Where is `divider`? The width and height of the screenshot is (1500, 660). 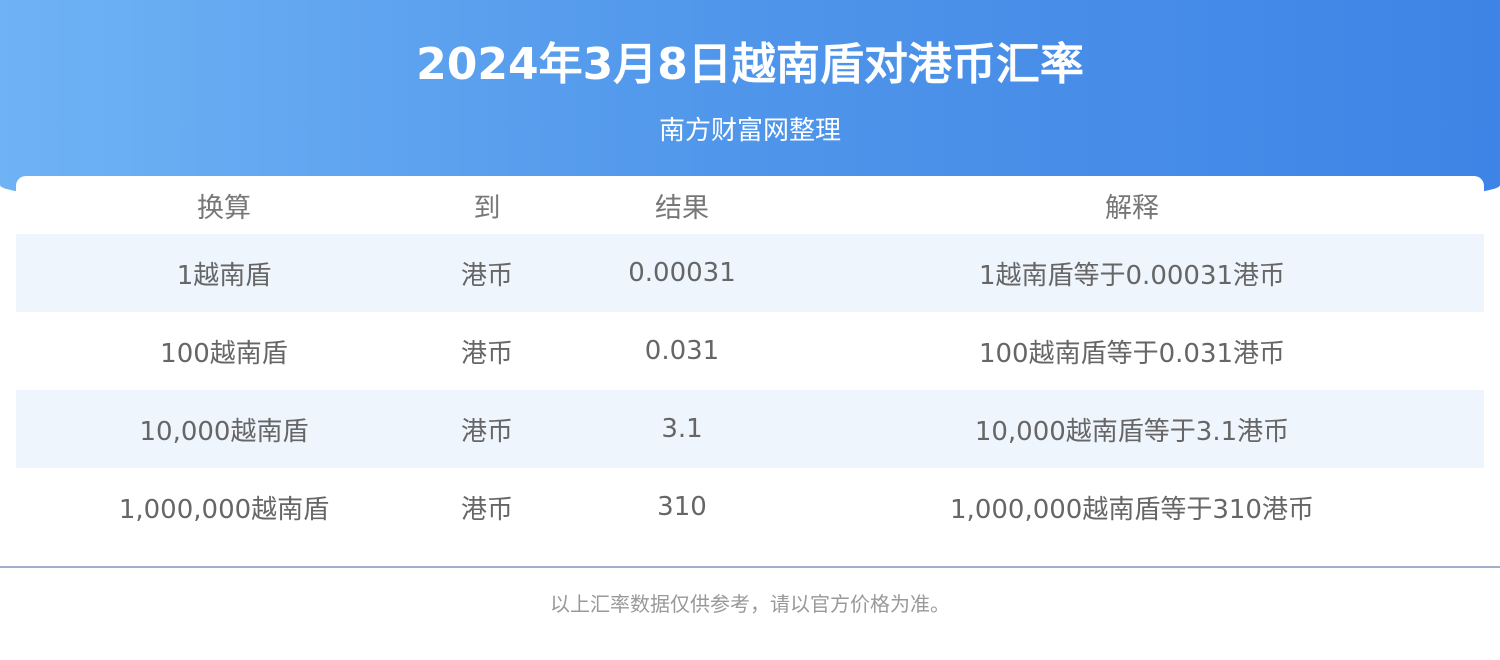 divider is located at coordinates (750, 567).